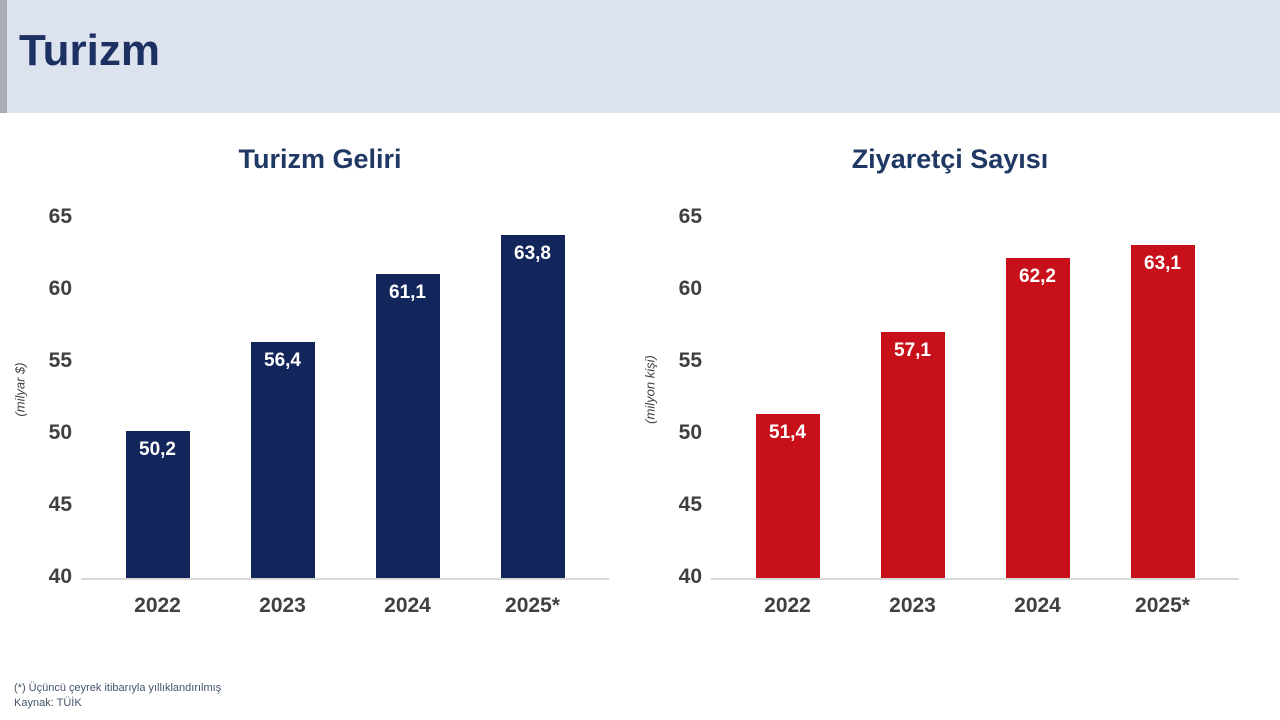 This screenshot has height=720, width=1280. I want to click on chart-title: Turizm Geliri, so click(320, 159).